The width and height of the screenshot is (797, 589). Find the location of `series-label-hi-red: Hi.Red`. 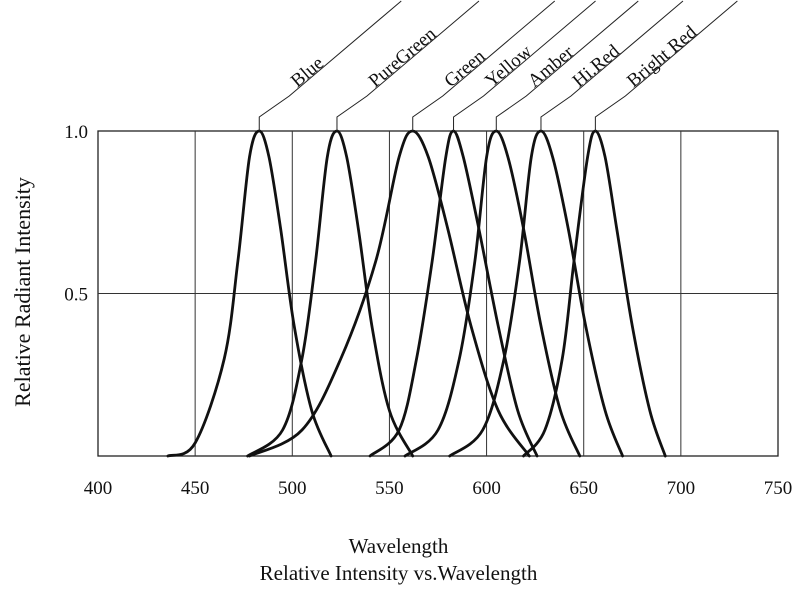

series-label-hi-red: Hi.Red is located at coordinates (597, 65).